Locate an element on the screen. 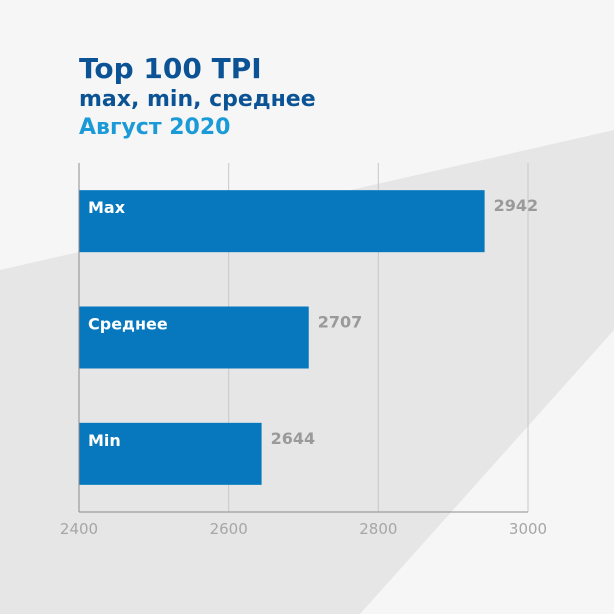  bar-value-label-1: 2707 is located at coordinates (340, 322).